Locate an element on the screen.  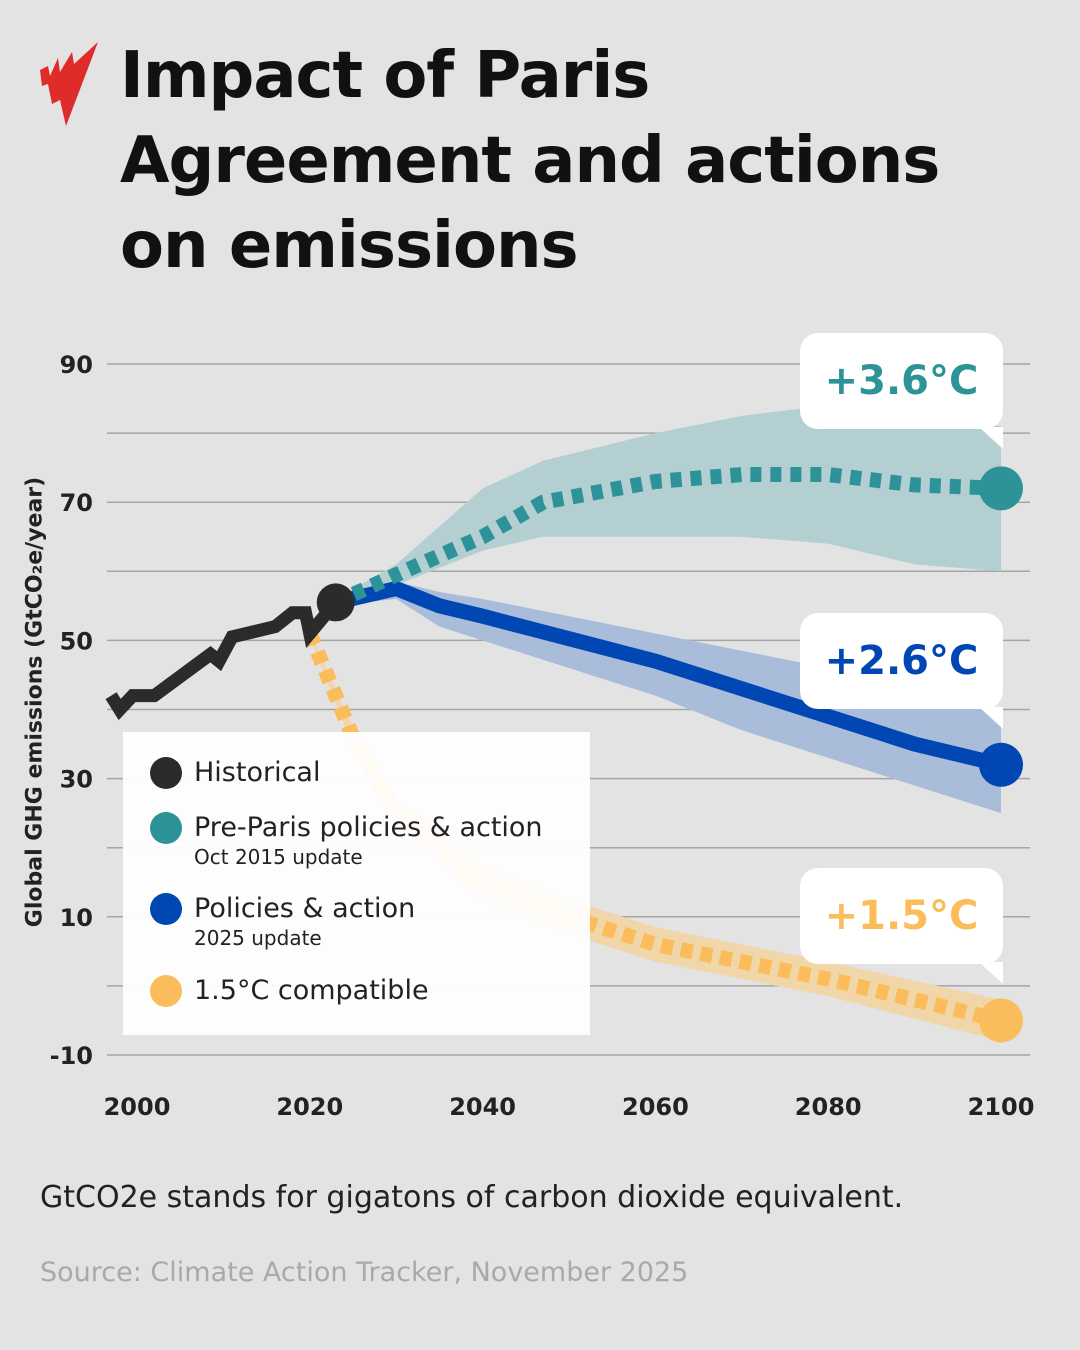
line-policies is located at coordinates (668, 677).